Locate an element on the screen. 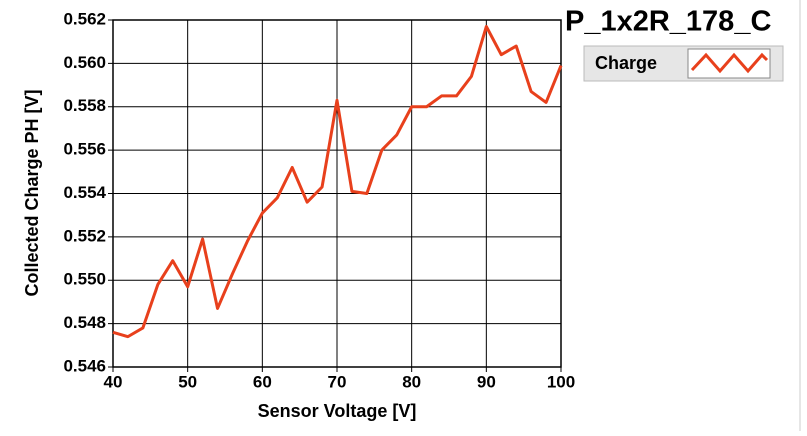  y-tick-label: 0.560 is located at coordinates (84, 62).